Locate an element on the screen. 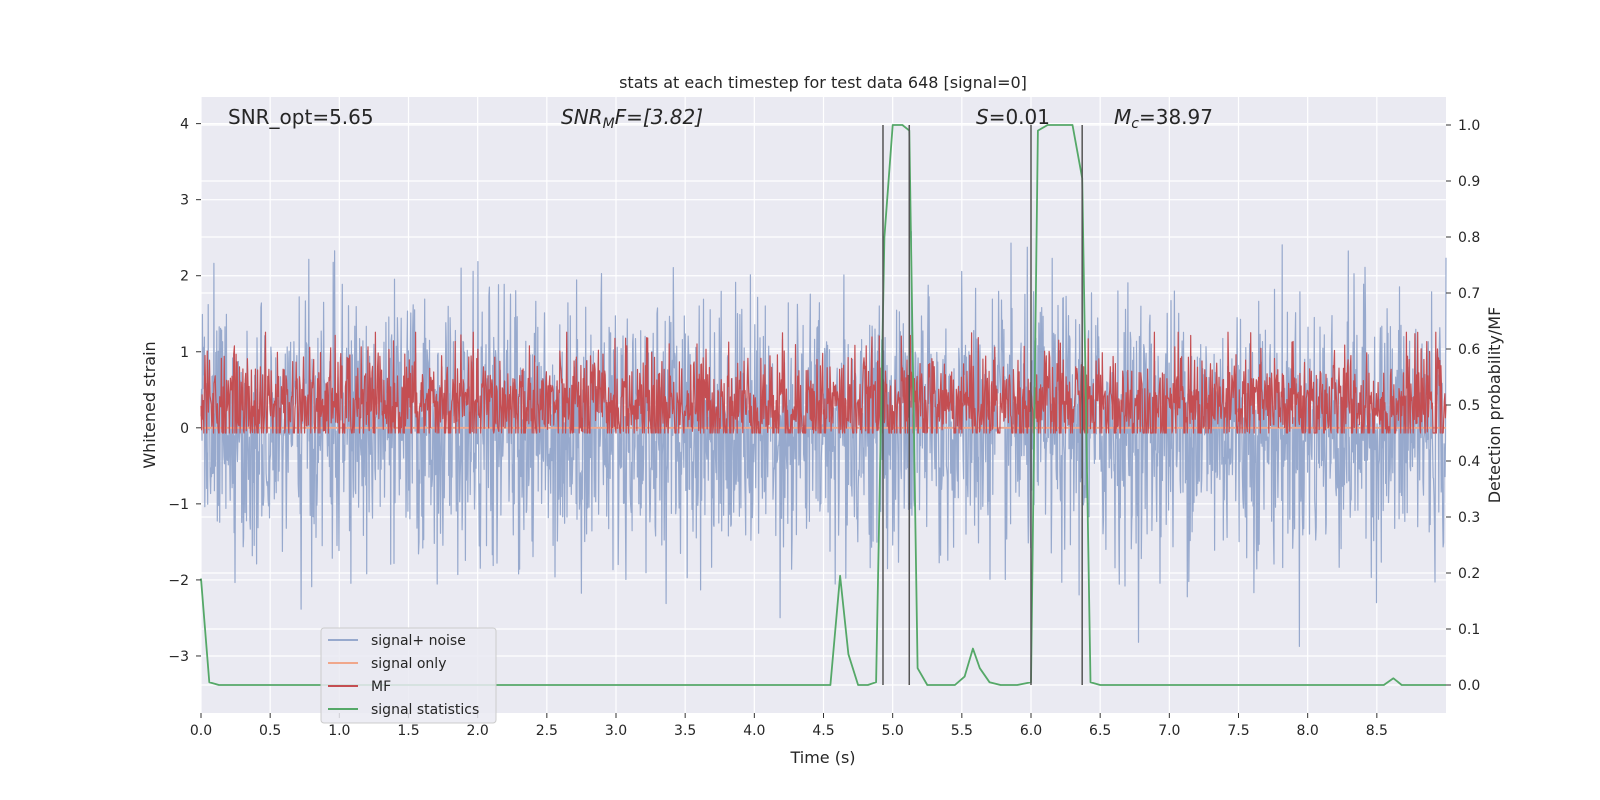  x-tick-label-6: 3.0 is located at coordinates (616, 731).